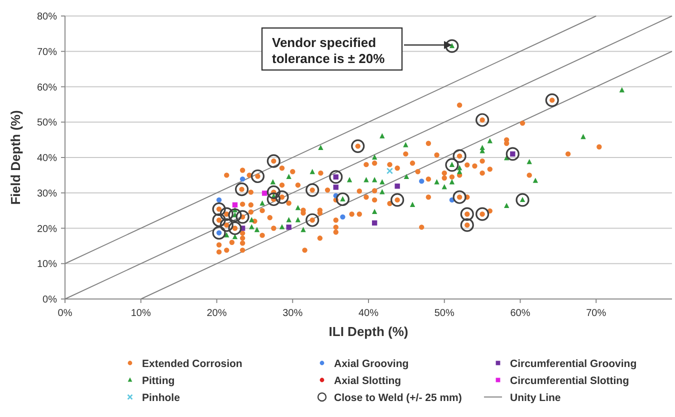  I want to click on legend-label: Unity Line, so click(535, 398).